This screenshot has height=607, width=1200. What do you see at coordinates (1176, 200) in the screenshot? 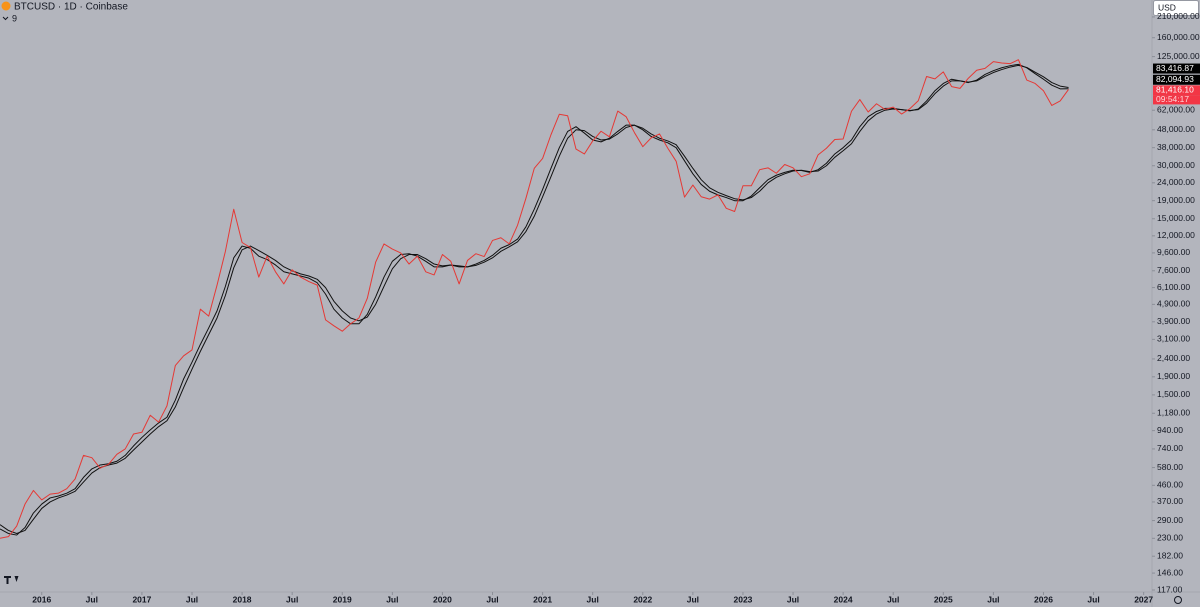
I see `y-tick-label: 19,000.00` at bounding box center [1176, 200].